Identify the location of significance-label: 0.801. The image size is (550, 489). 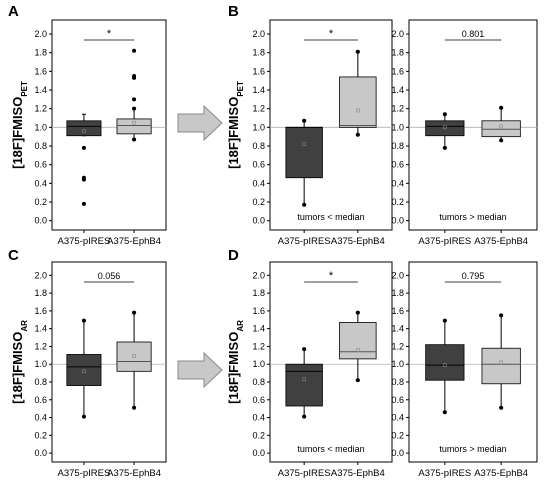
(473, 34).